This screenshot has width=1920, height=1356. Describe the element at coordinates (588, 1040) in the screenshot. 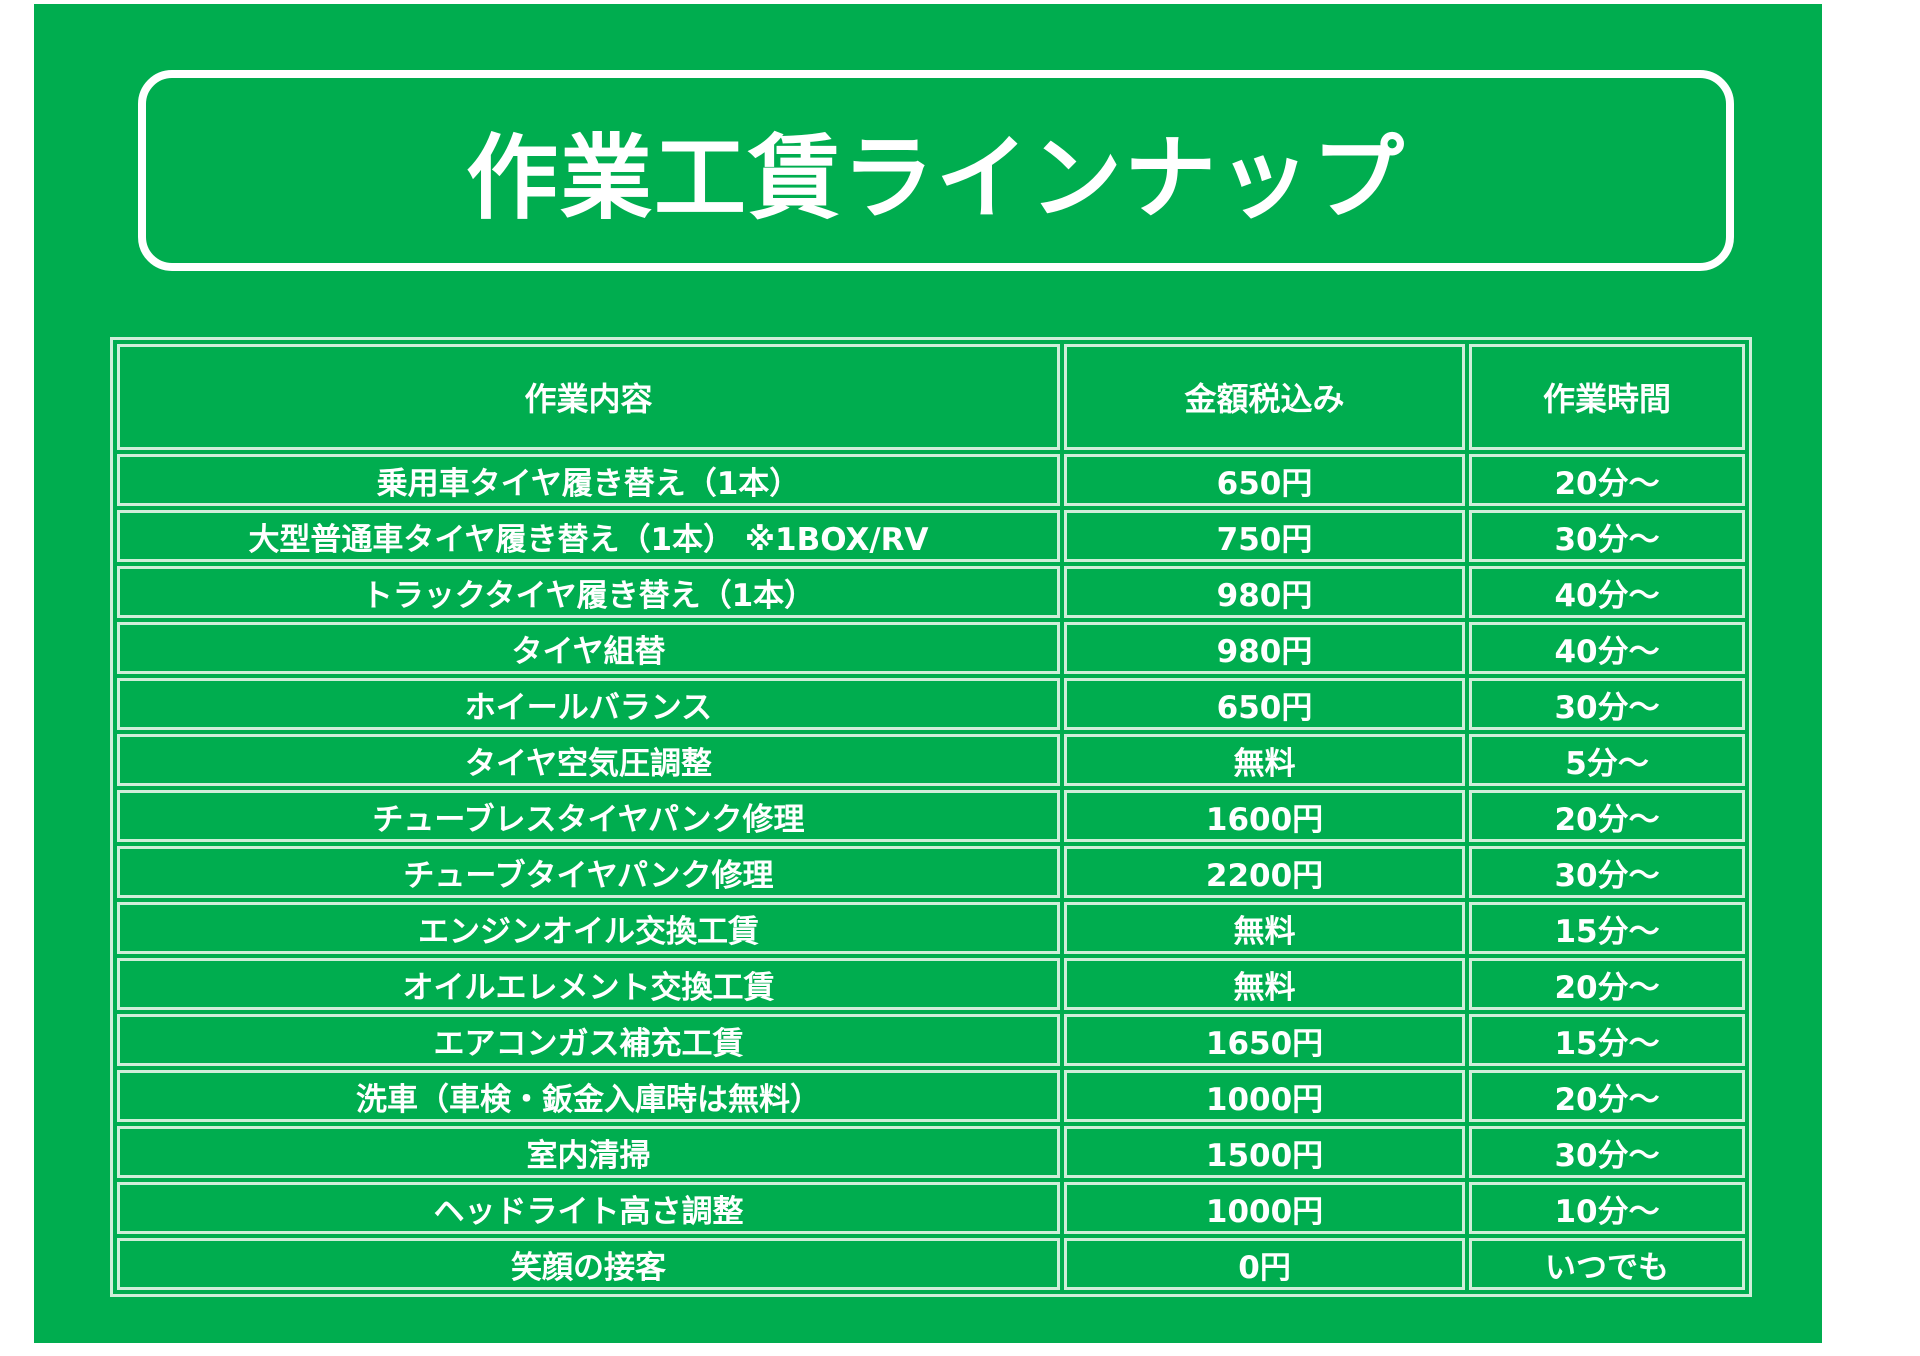

I see `cell-task: エアコンガス補充工賃` at that location.